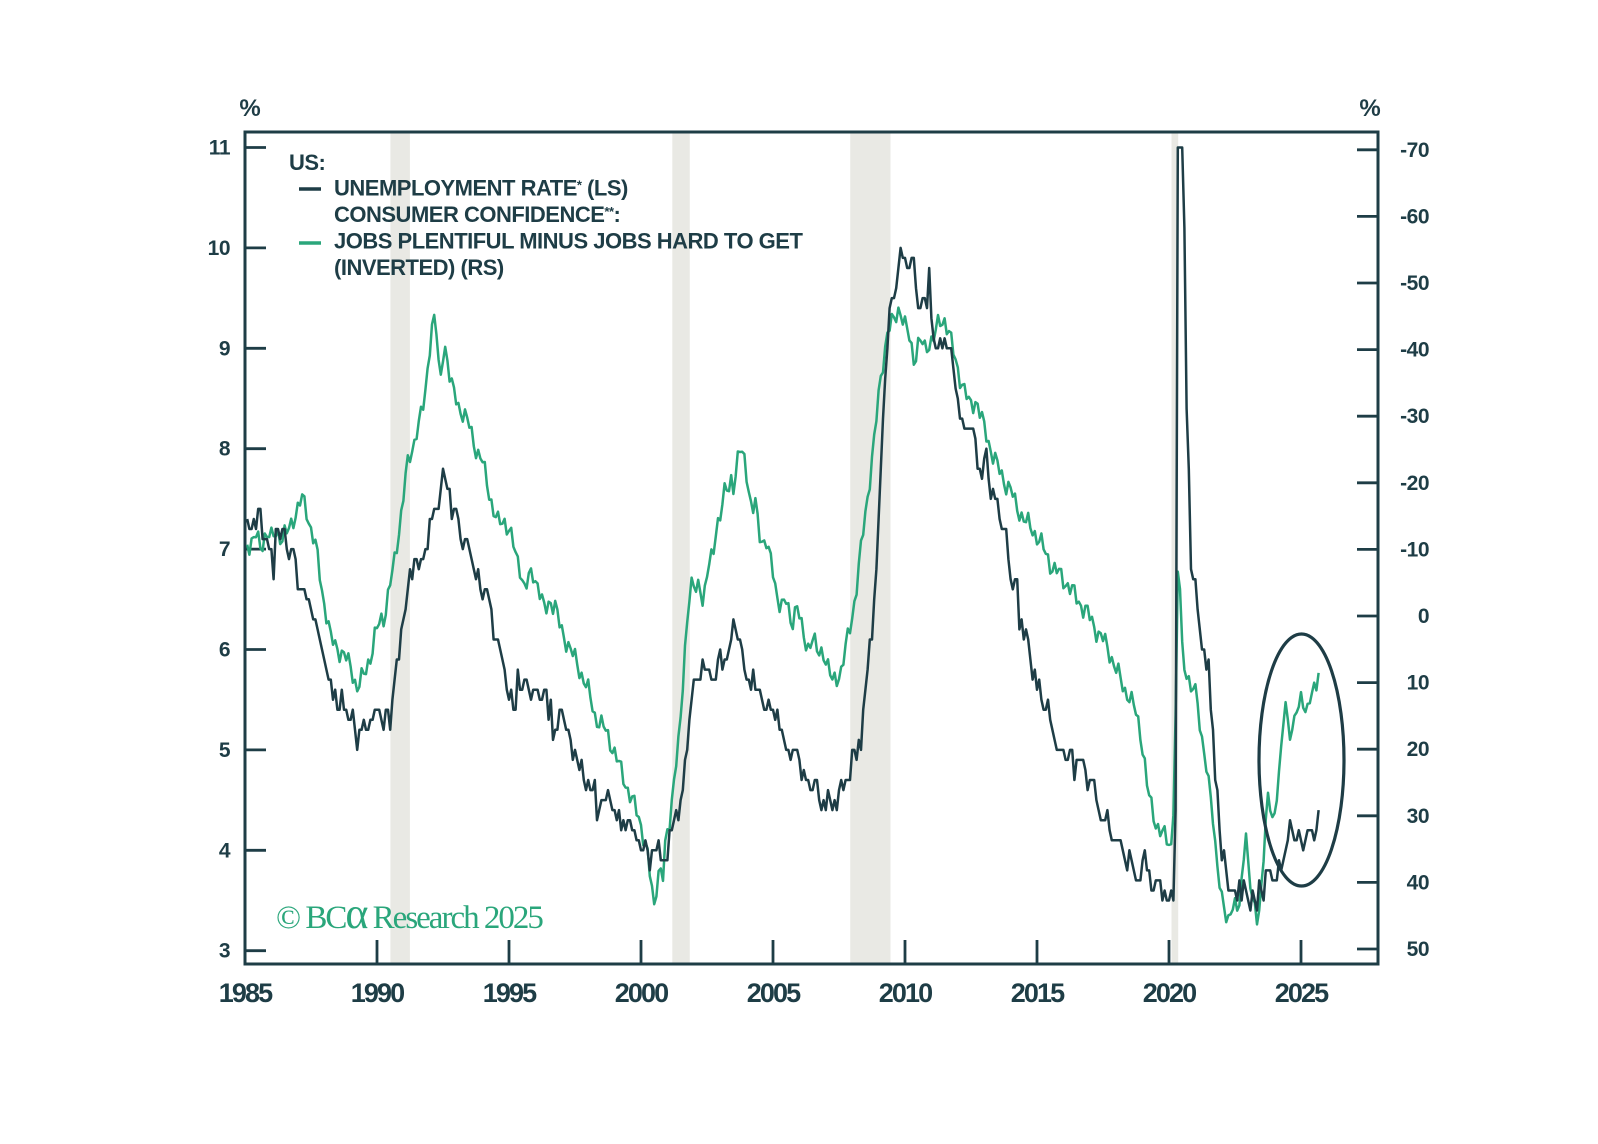 This screenshot has width=1598, height=1144. What do you see at coordinates (1418, 749) in the screenshot?
I see `svg-text: 20` at bounding box center [1418, 749].